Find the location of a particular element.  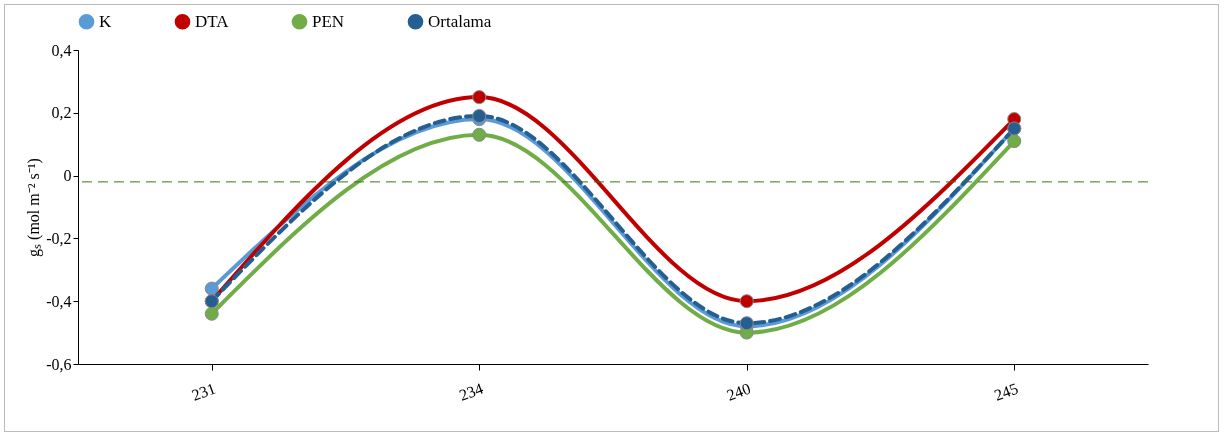

legend-label: K is located at coordinates (105, 21).